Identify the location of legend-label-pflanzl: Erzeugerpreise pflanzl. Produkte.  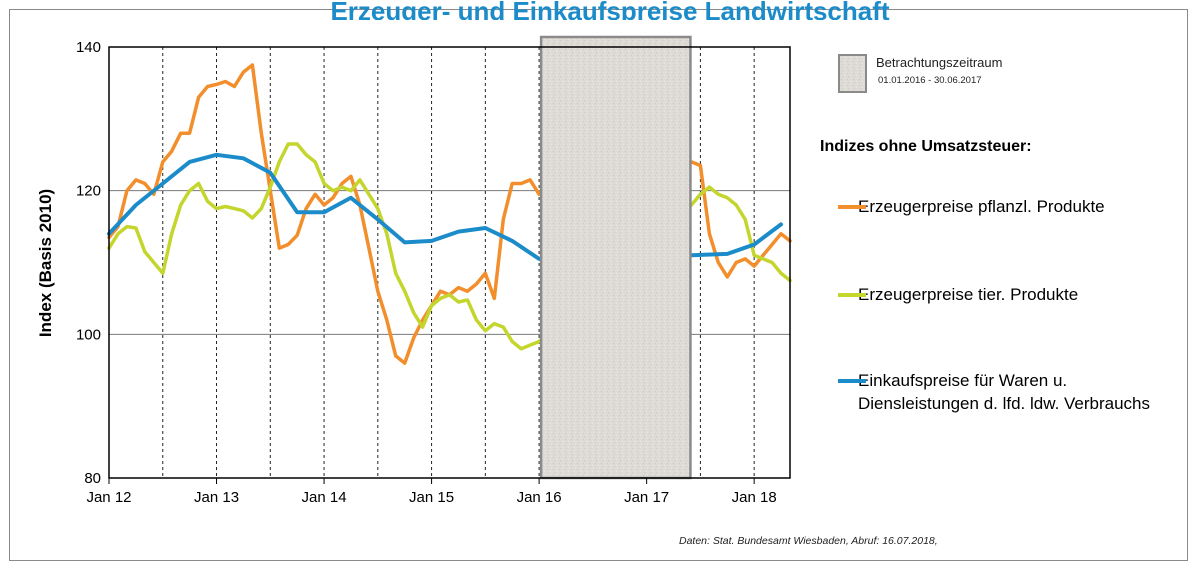
(981, 206).